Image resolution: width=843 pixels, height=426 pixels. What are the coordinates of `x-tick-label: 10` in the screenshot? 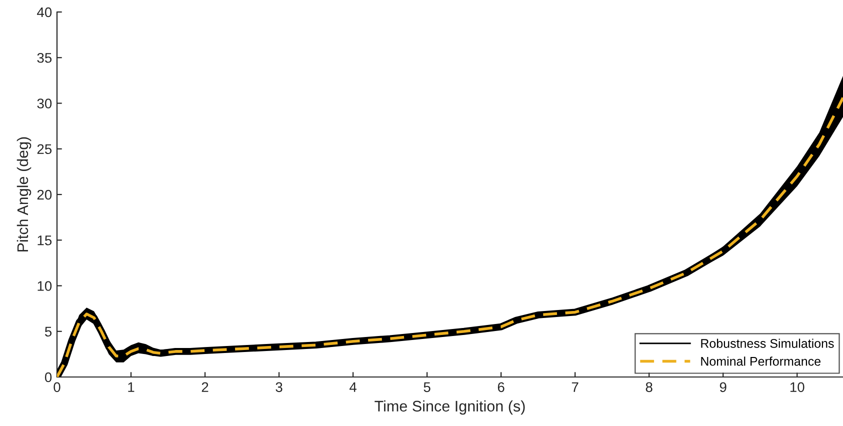 It's located at (797, 387).